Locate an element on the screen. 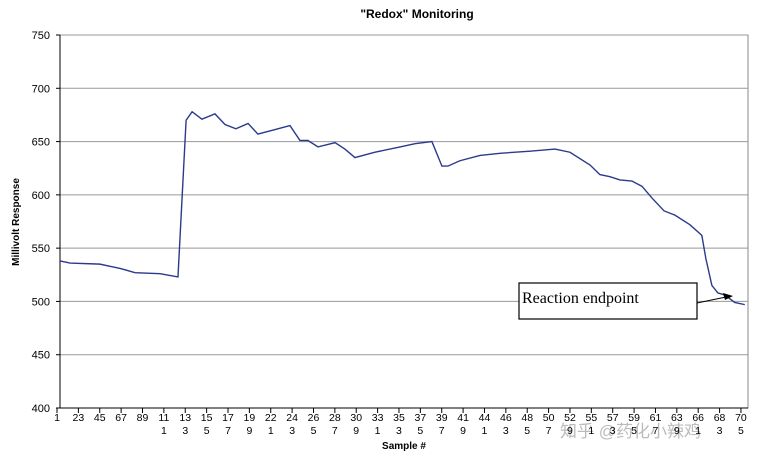 The width and height of the screenshot is (762, 461). x-tick-label-line: 30 is located at coordinates (356, 418).